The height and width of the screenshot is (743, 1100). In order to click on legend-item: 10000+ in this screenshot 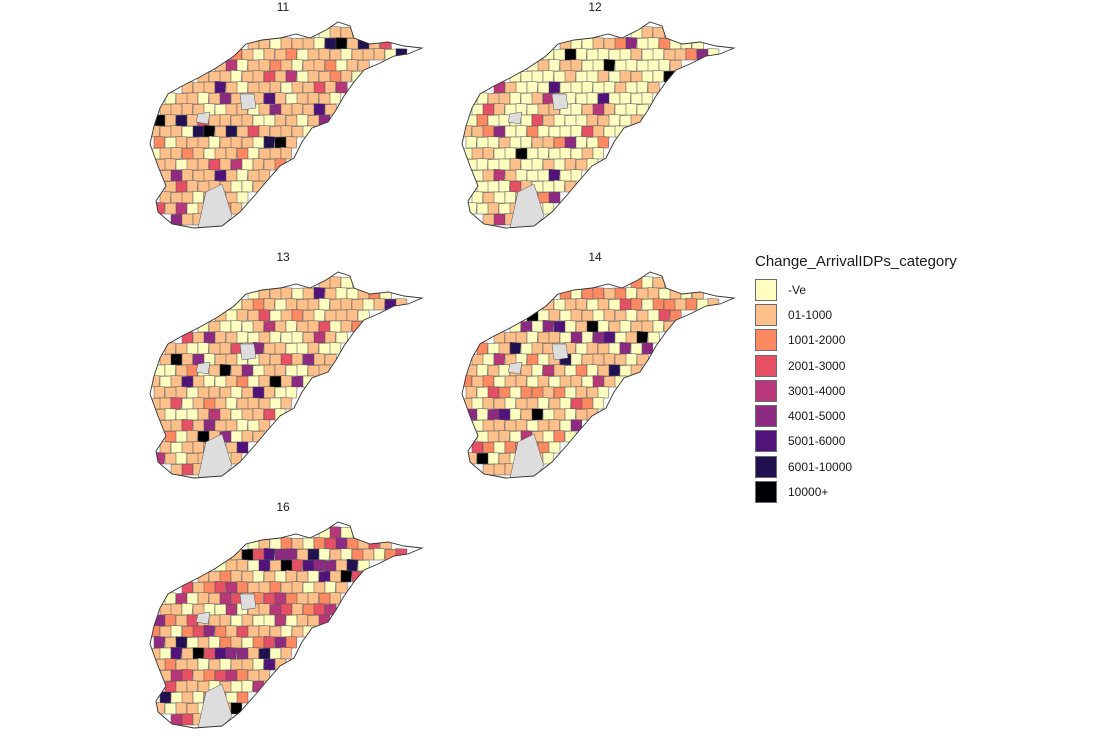, I will do `click(856, 491)`.